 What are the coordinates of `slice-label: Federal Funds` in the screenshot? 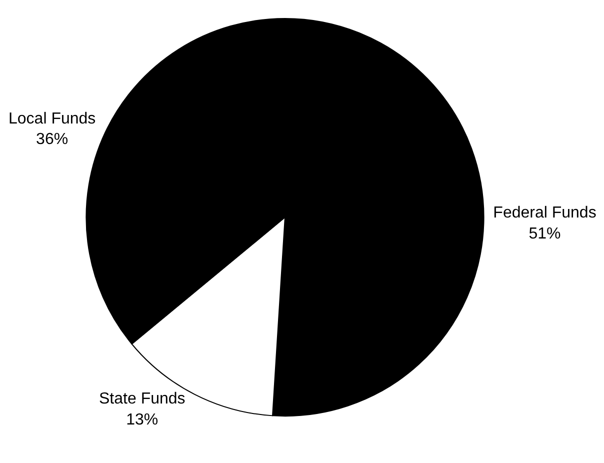 It's located at (544, 213).